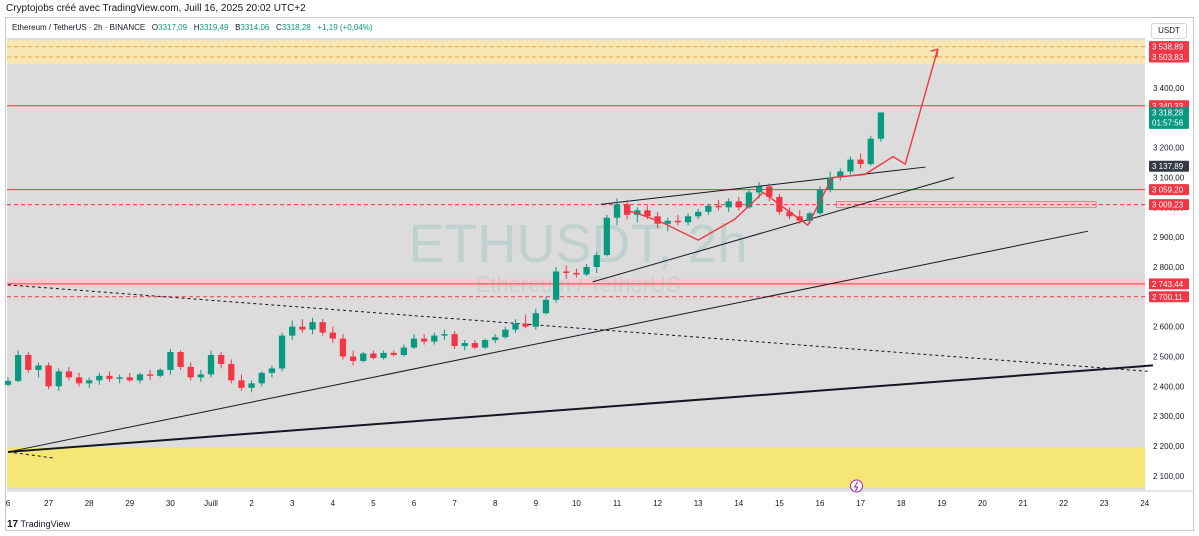  What do you see at coordinates (857, 486) in the screenshot?
I see `event-lightning-icon` at bounding box center [857, 486].